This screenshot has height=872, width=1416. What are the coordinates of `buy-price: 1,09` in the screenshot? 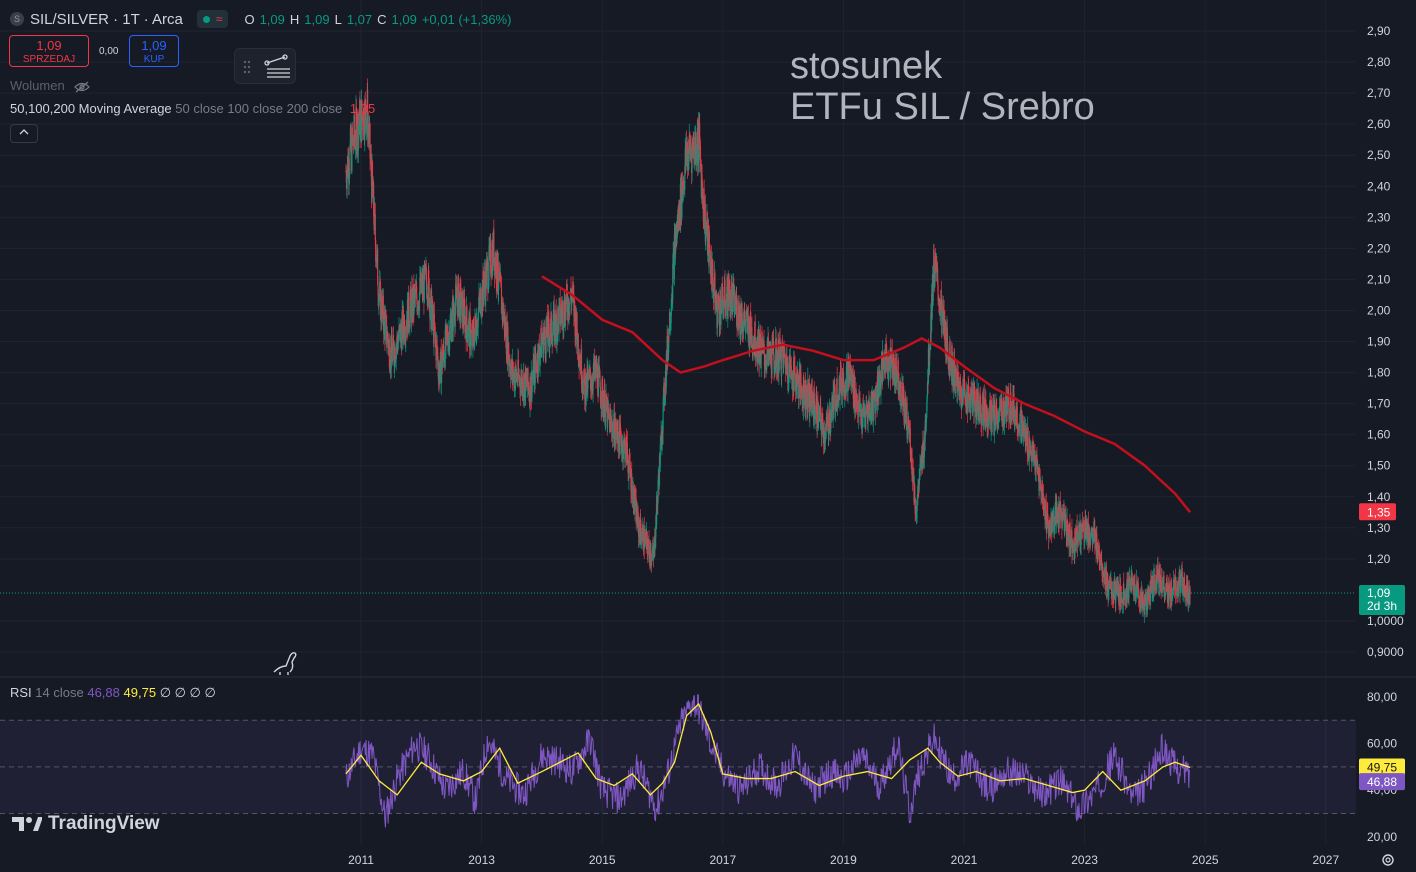 It's located at (154, 45).